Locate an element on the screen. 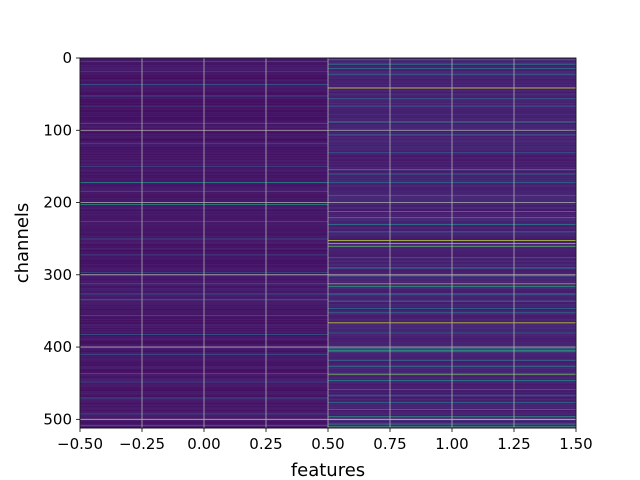 This screenshot has height=480, width=640. x-tick-label: −0.25 is located at coordinates (142, 444).